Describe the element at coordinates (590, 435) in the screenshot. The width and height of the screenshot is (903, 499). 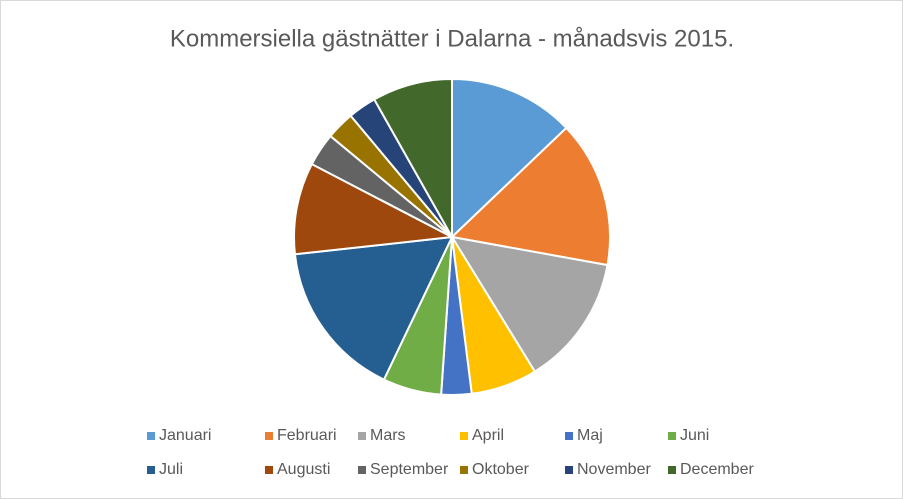
I see `legend-label: Maj` at that location.